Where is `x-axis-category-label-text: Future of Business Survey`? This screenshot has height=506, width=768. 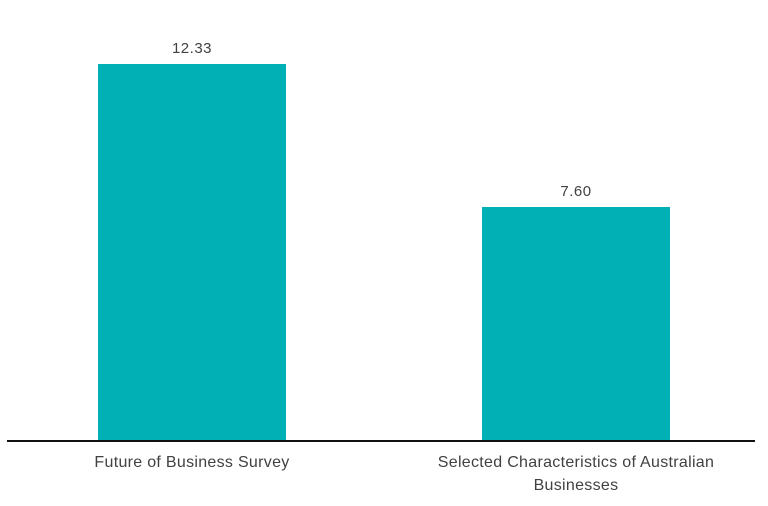 x-axis-category-label-text: Future of Business Survey is located at coordinates (192, 462).